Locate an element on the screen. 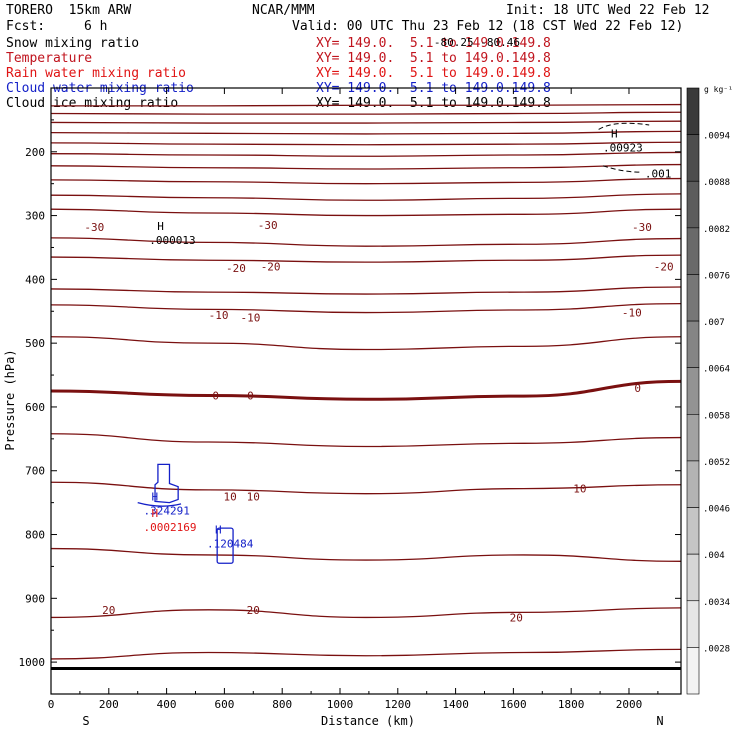  max-value-label: .120484 is located at coordinates (230, 544).